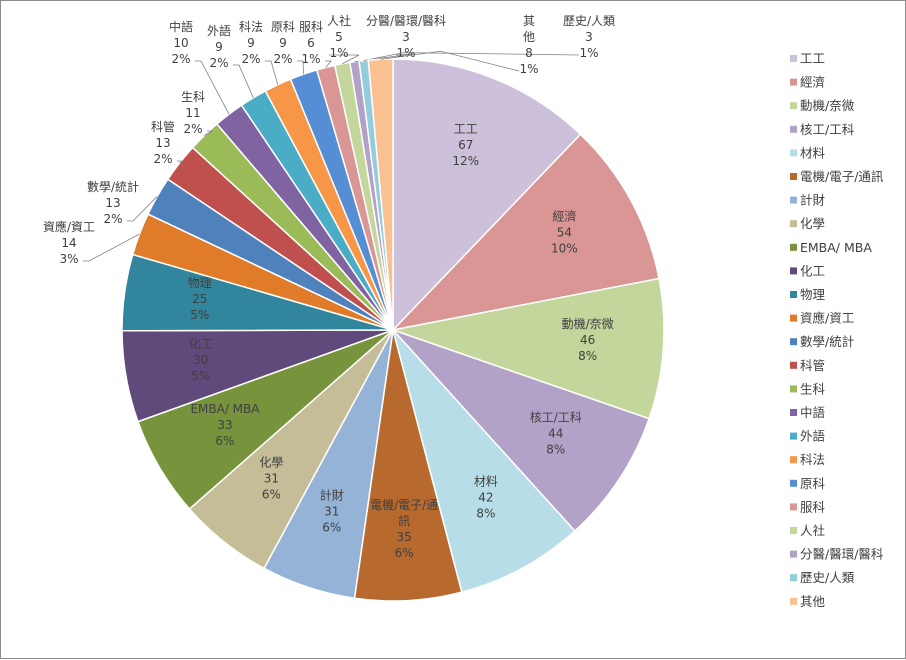 This screenshot has height=660, width=906. I want to click on data-label: 生科, so click(193, 97).